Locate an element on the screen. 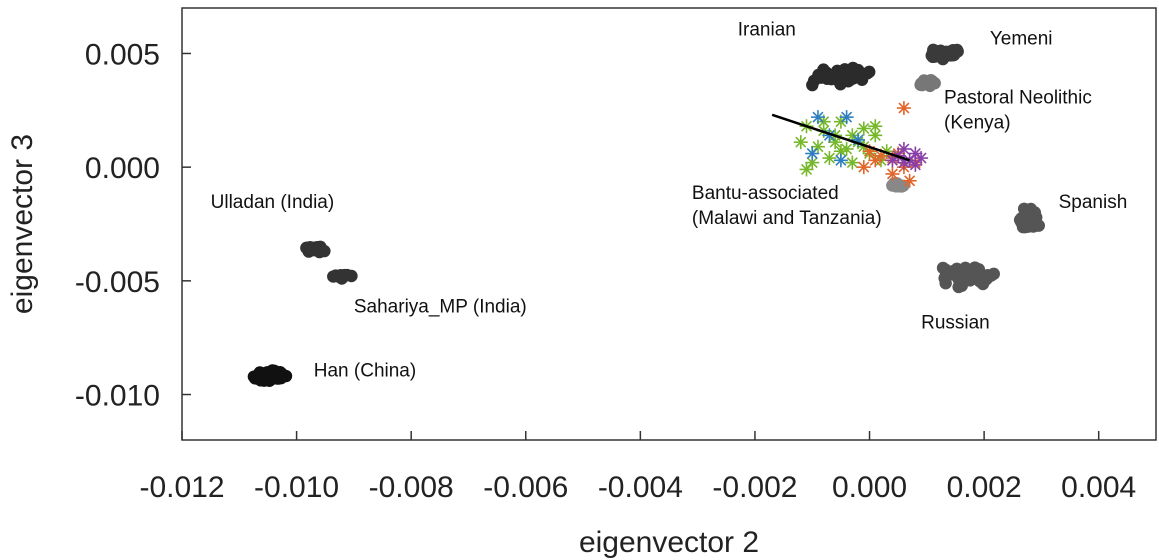  cluster-label: Russian is located at coordinates (955, 323).